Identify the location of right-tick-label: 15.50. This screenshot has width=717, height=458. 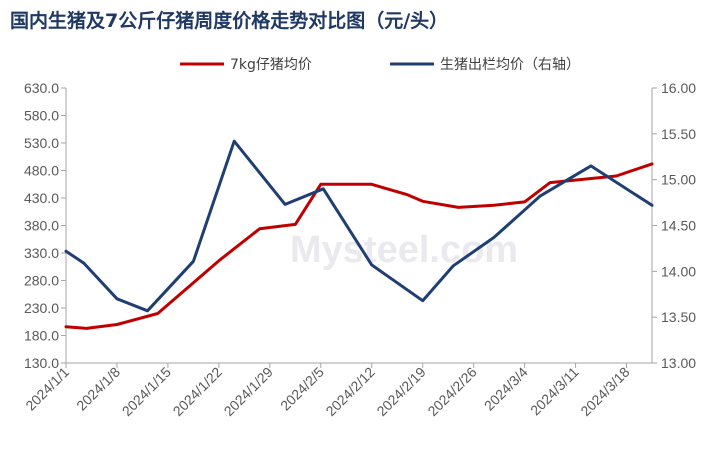
(678, 134).